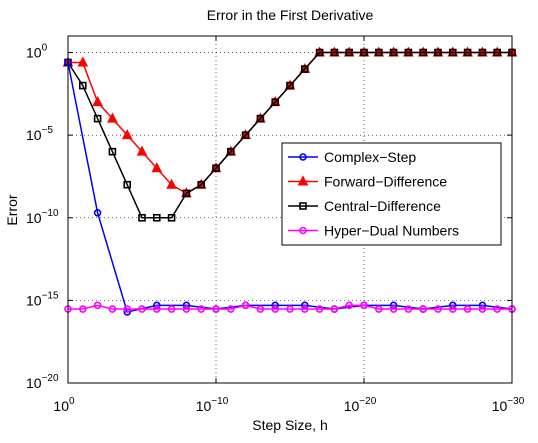  What do you see at coordinates (97, 212) in the screenshot?
I see `data-point-complex-step` at bounding box center [97, 212].